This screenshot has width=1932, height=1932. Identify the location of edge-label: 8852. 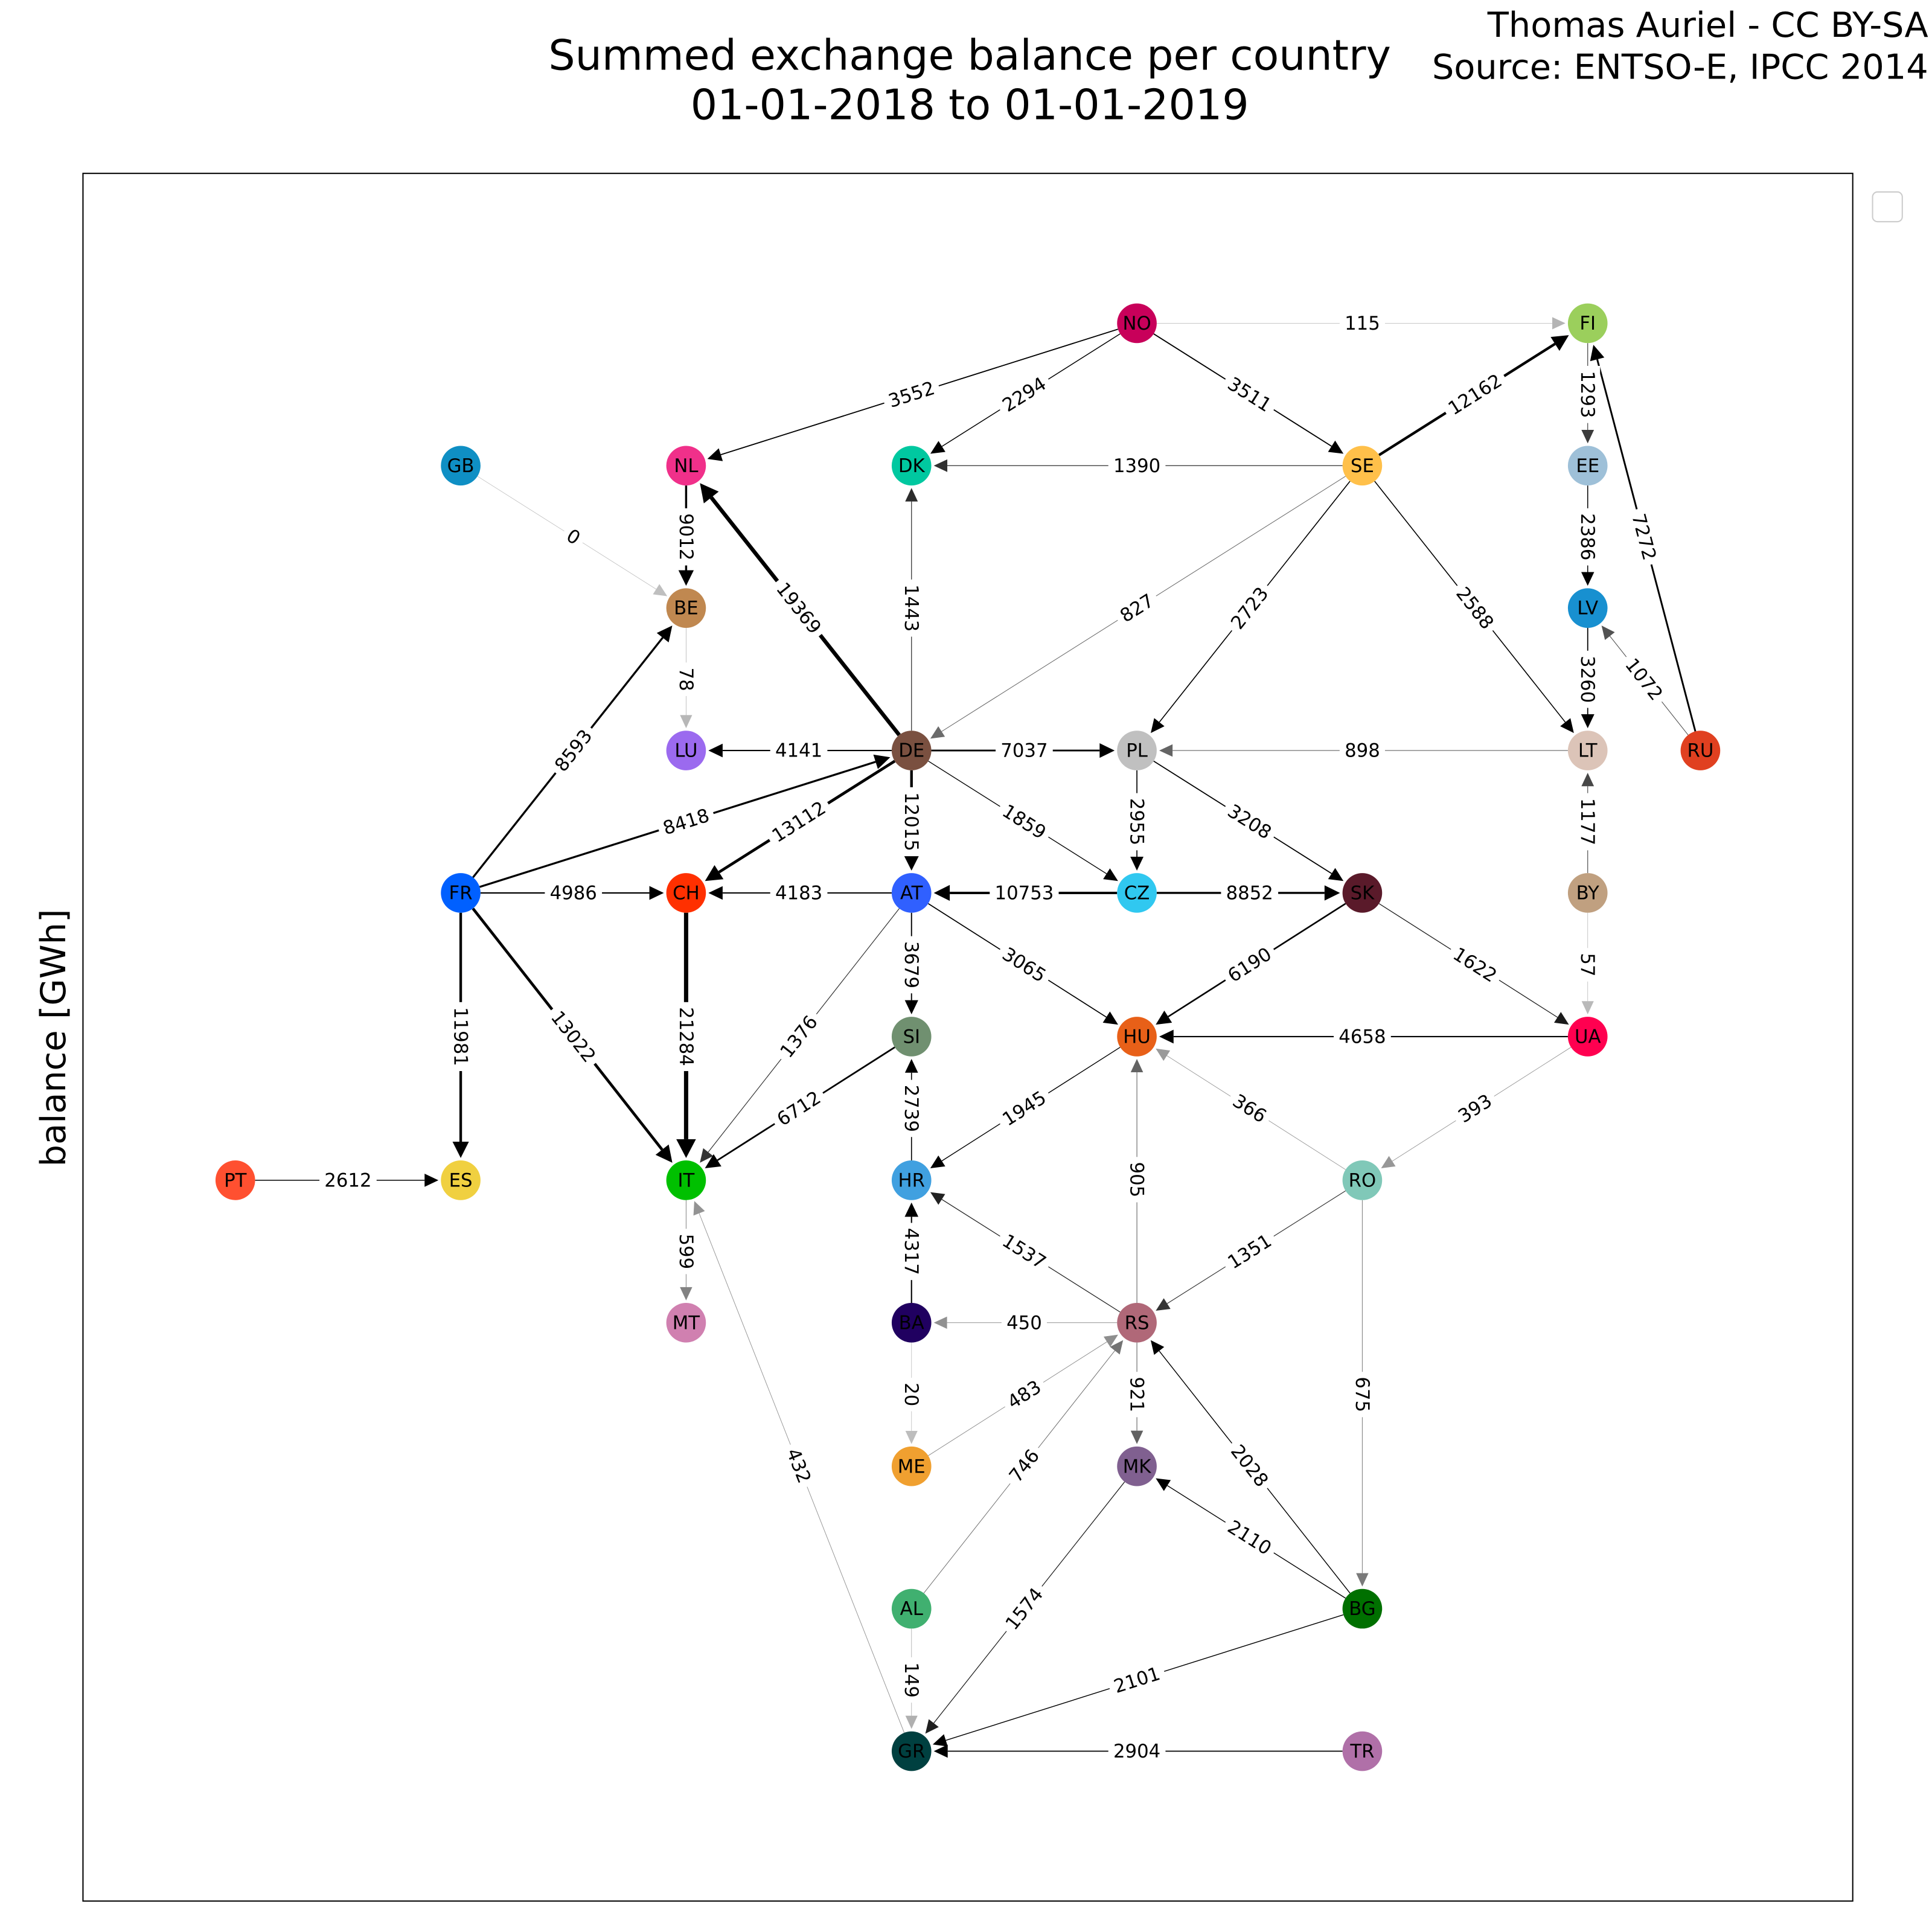
(1249, 894).